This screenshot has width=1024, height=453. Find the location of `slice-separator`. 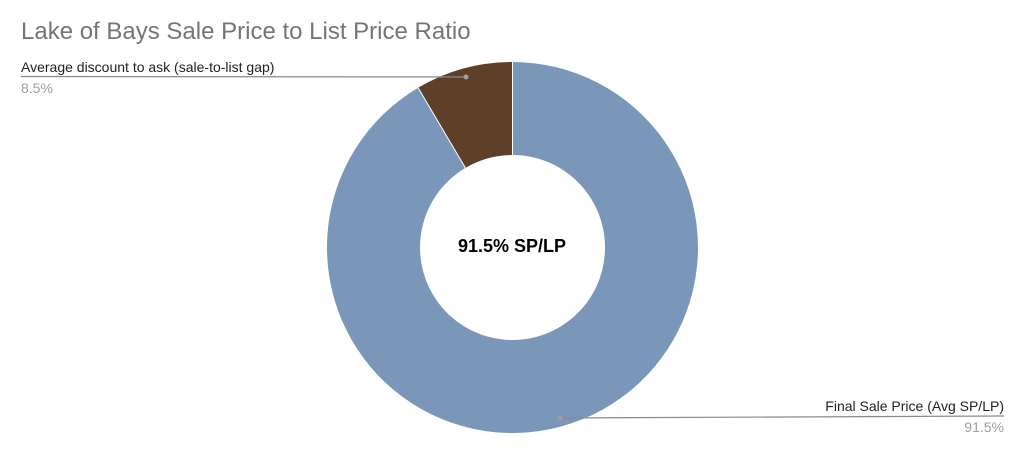

slice-separator is located at coordinates (441, 128).